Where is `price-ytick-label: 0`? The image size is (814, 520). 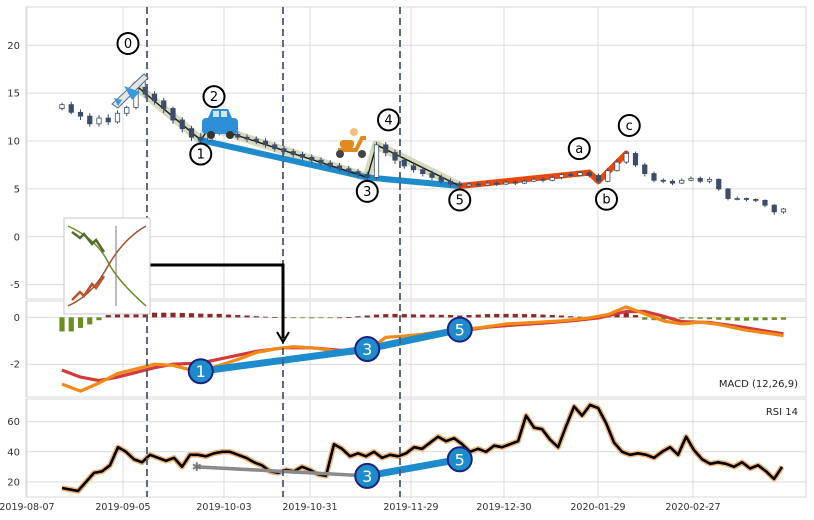 price-ytick-label: 0 is located at coordinates (17, 237).